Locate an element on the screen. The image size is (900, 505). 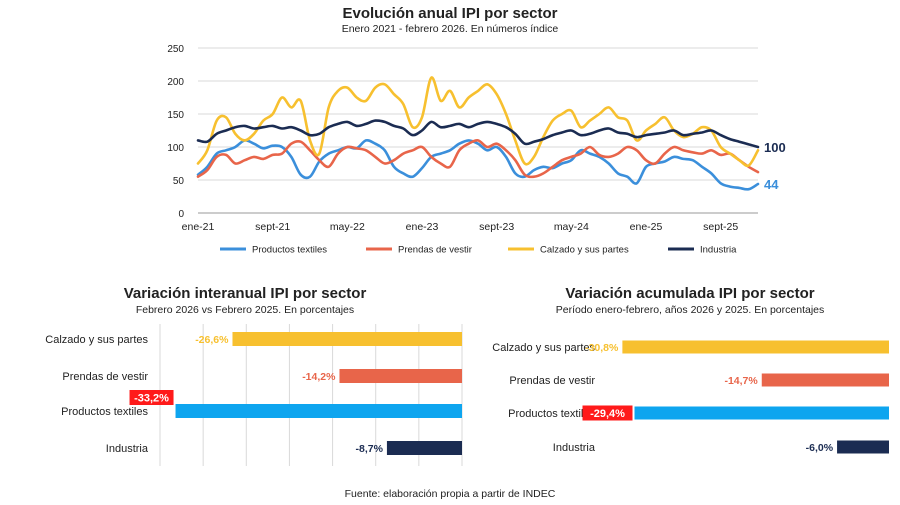
data-label: -14,2% is located at coordinates (319, 377).